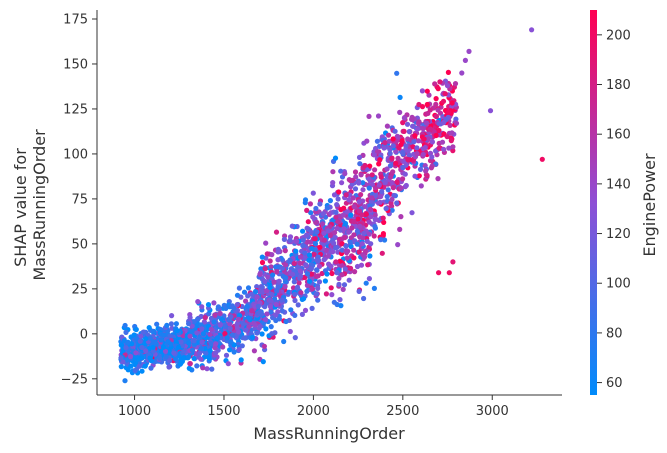 This screenshot has height=453, width=667. What do you see at coordinates (329, 433) in the screenshot?
I see `x-axis-title: MassRunningOrder` at bounding box center [329, 433].